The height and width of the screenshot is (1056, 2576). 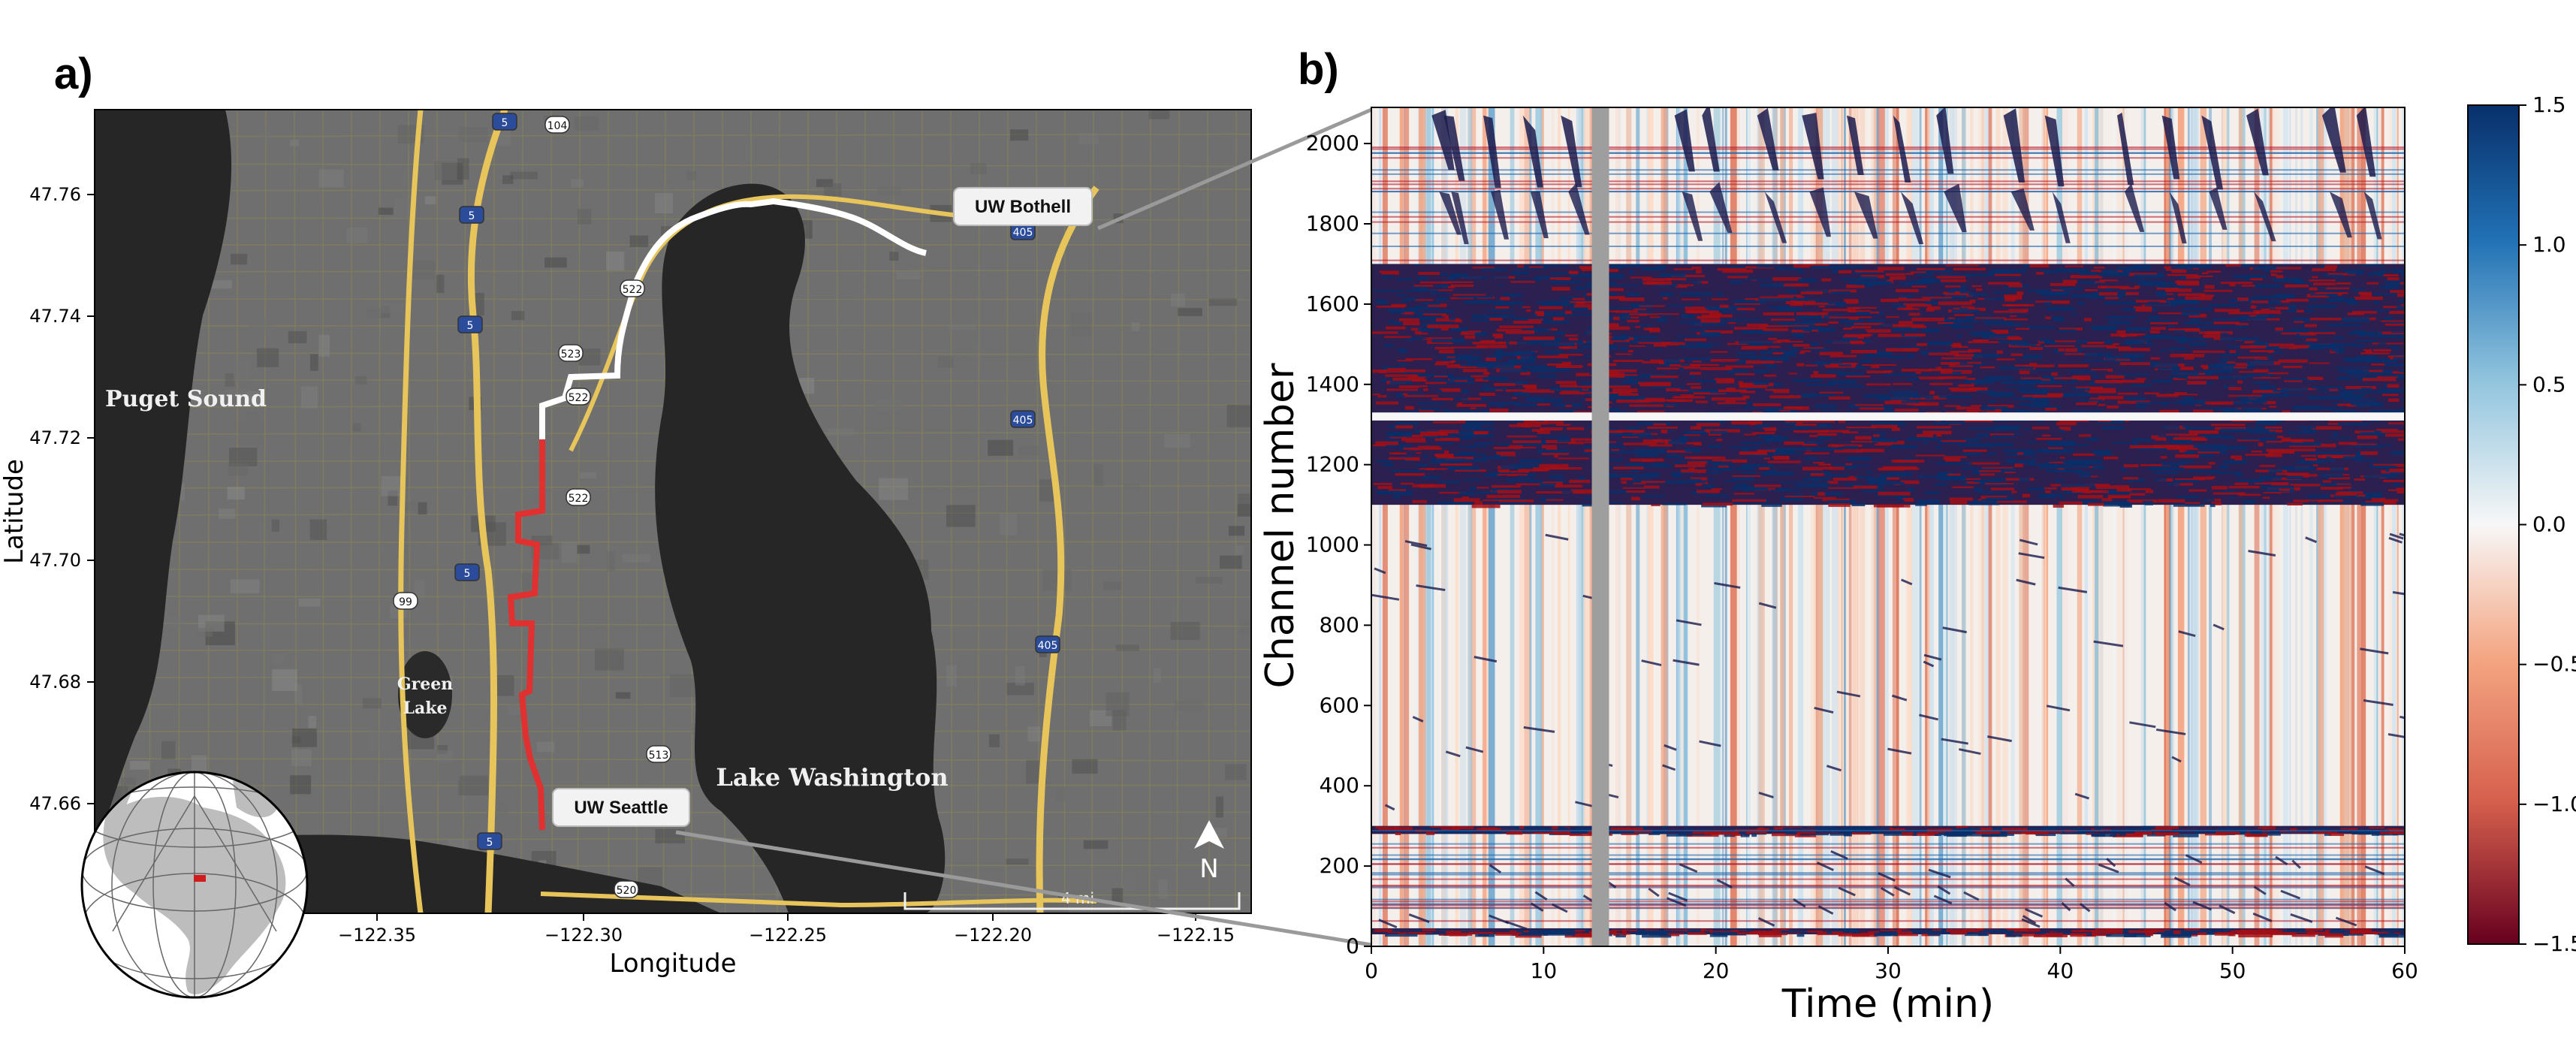 I want to click on map-xtick-label: −122.20, so click(x=993, y=936).